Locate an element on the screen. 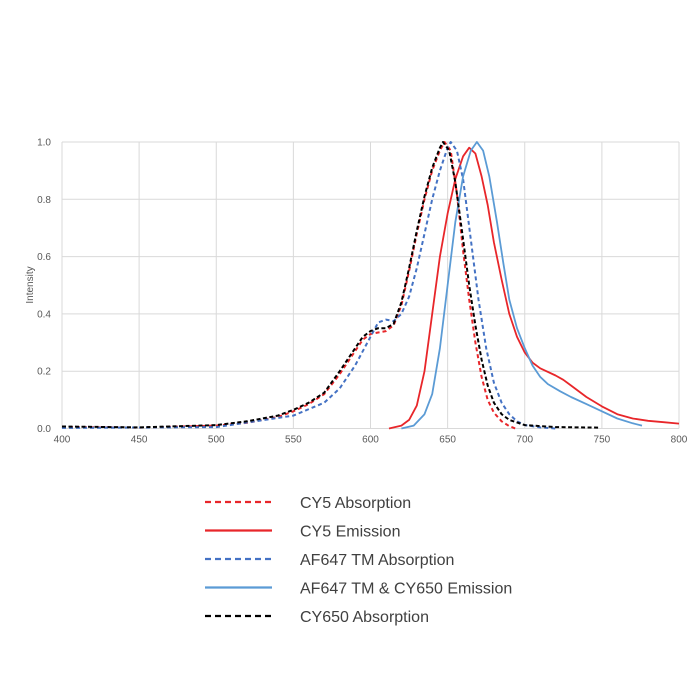 The width and height of the screenshot is (700, 700). legend-label-1: CY5 Emission is located at coordinates (350, 532).